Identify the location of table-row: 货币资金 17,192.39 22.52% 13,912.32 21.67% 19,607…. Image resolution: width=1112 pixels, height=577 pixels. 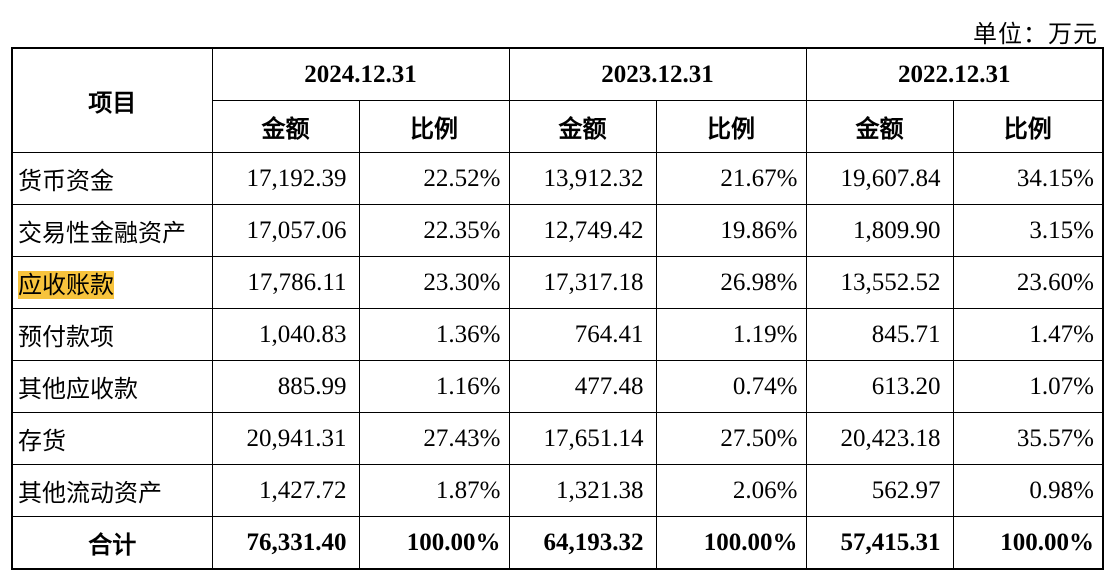
(557, 178).